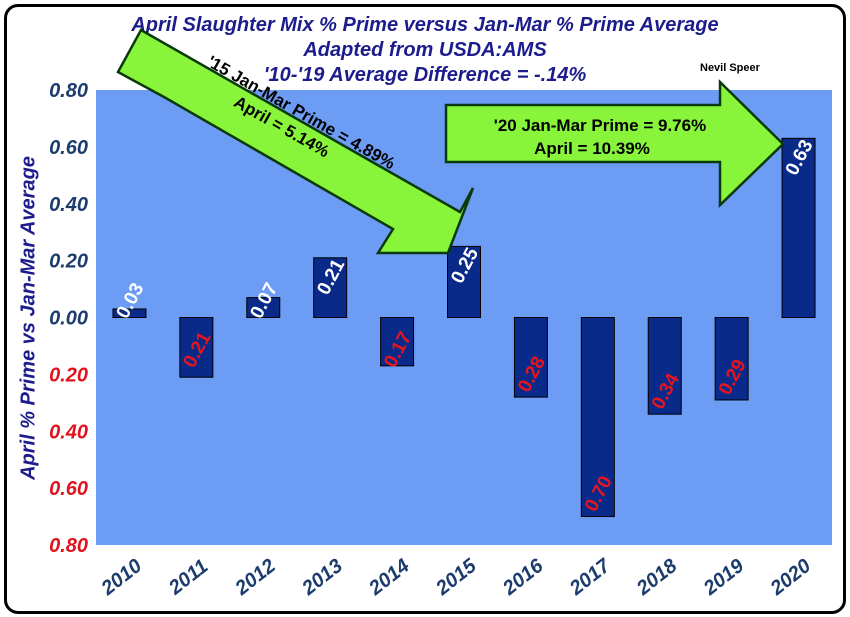 This screenshot has height=617, width=850. I want to click on callout-2020-line1: '20 Jan-Mar Prime = 9.76%, so click(600, 125).